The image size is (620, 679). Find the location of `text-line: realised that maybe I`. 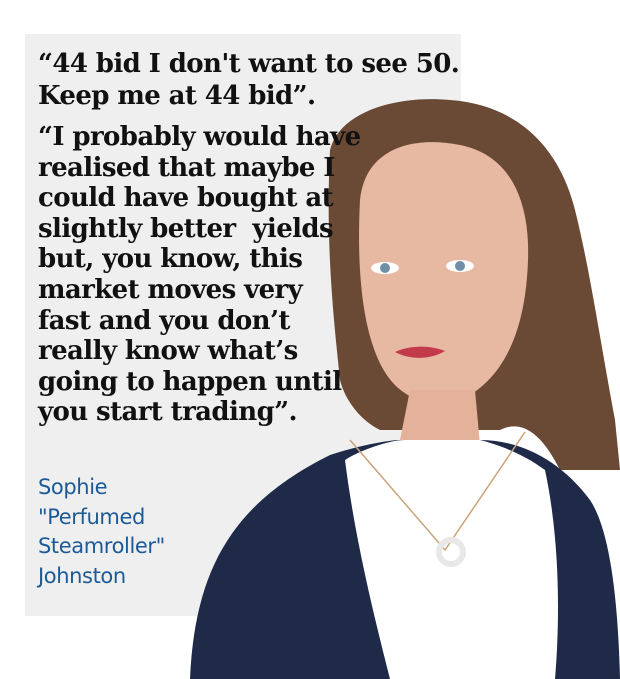

text-line: realised that maybe I is located at coordinates (186, 167).